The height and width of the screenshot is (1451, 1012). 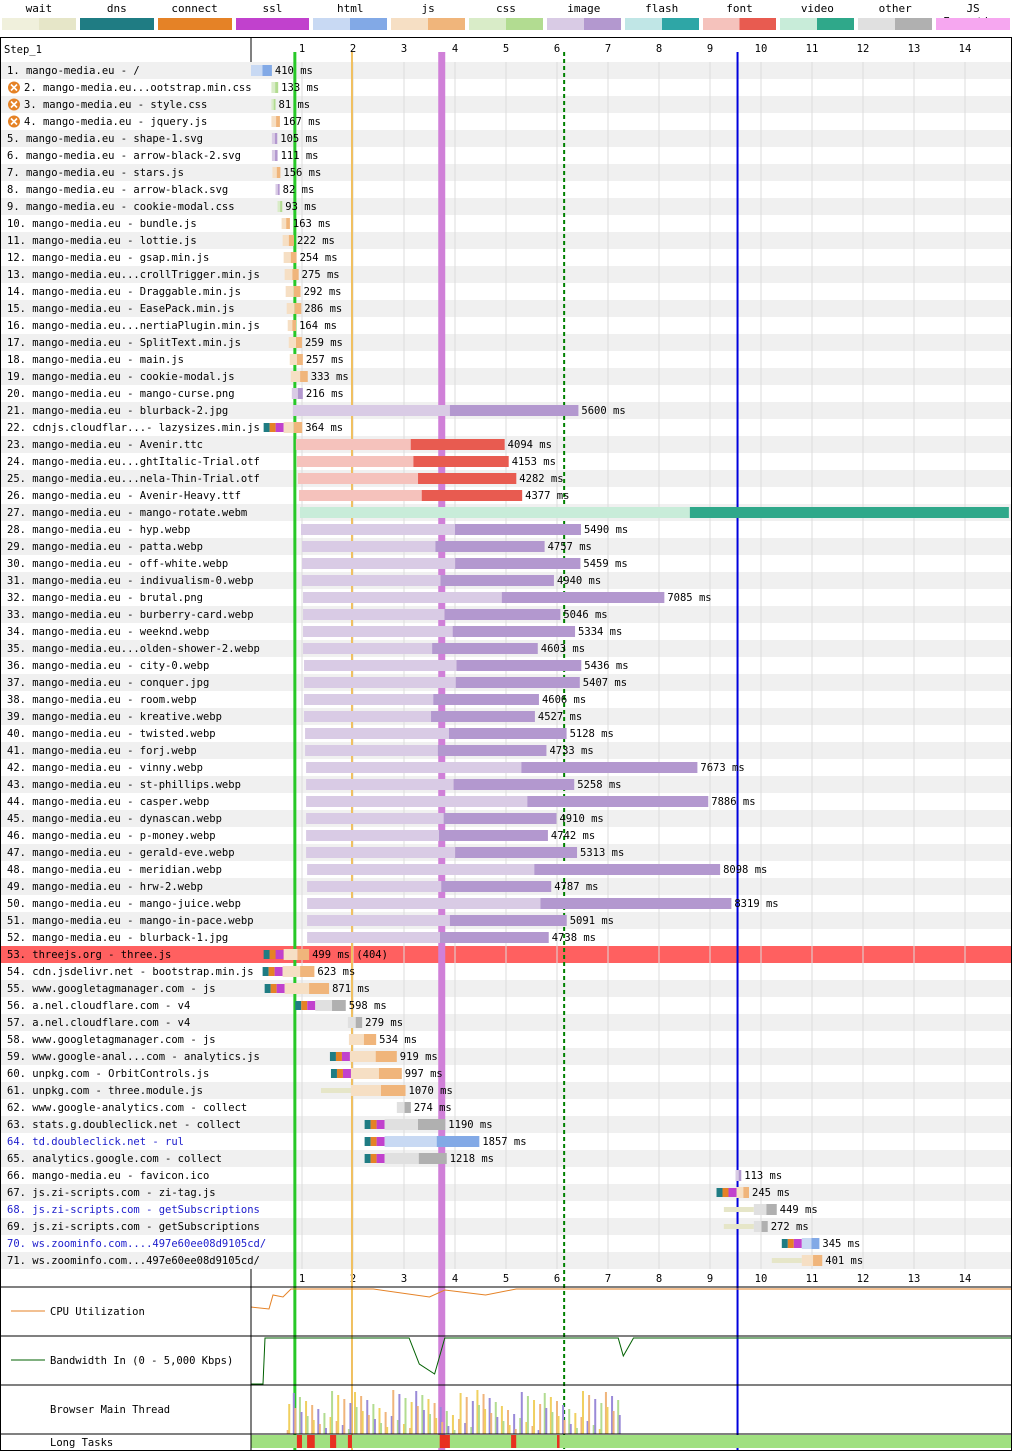 What do you see at coordinates (336, 972) in the screenshot?
I see `request-time-54: 623 ms` at bounding box center [336, 972].